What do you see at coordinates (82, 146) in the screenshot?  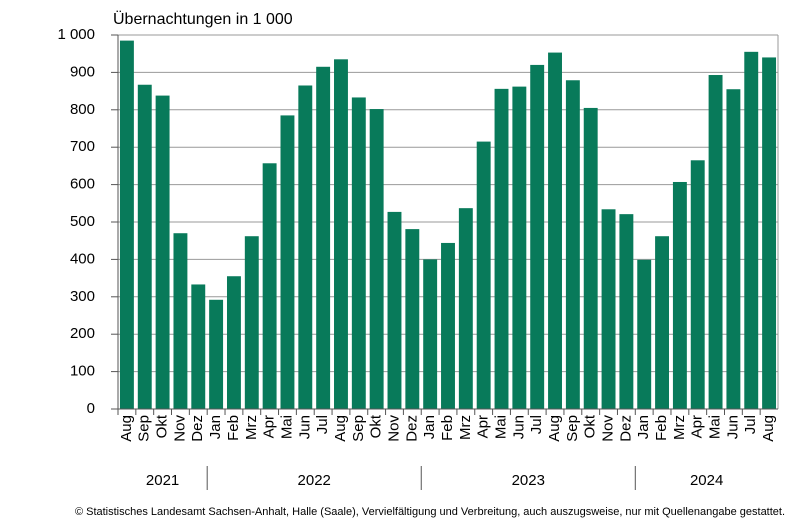 I see `y-tick-label: 700` at bounding box center [82, 146].